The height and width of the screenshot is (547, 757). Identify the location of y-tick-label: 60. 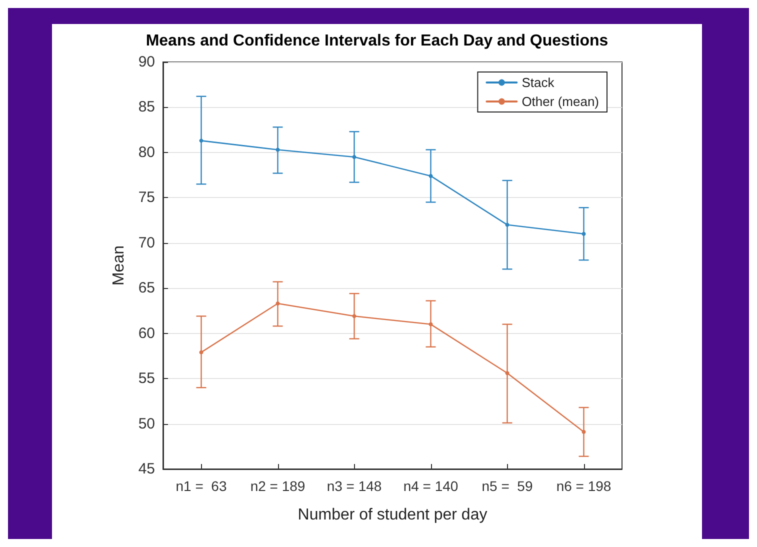
(146, 333).